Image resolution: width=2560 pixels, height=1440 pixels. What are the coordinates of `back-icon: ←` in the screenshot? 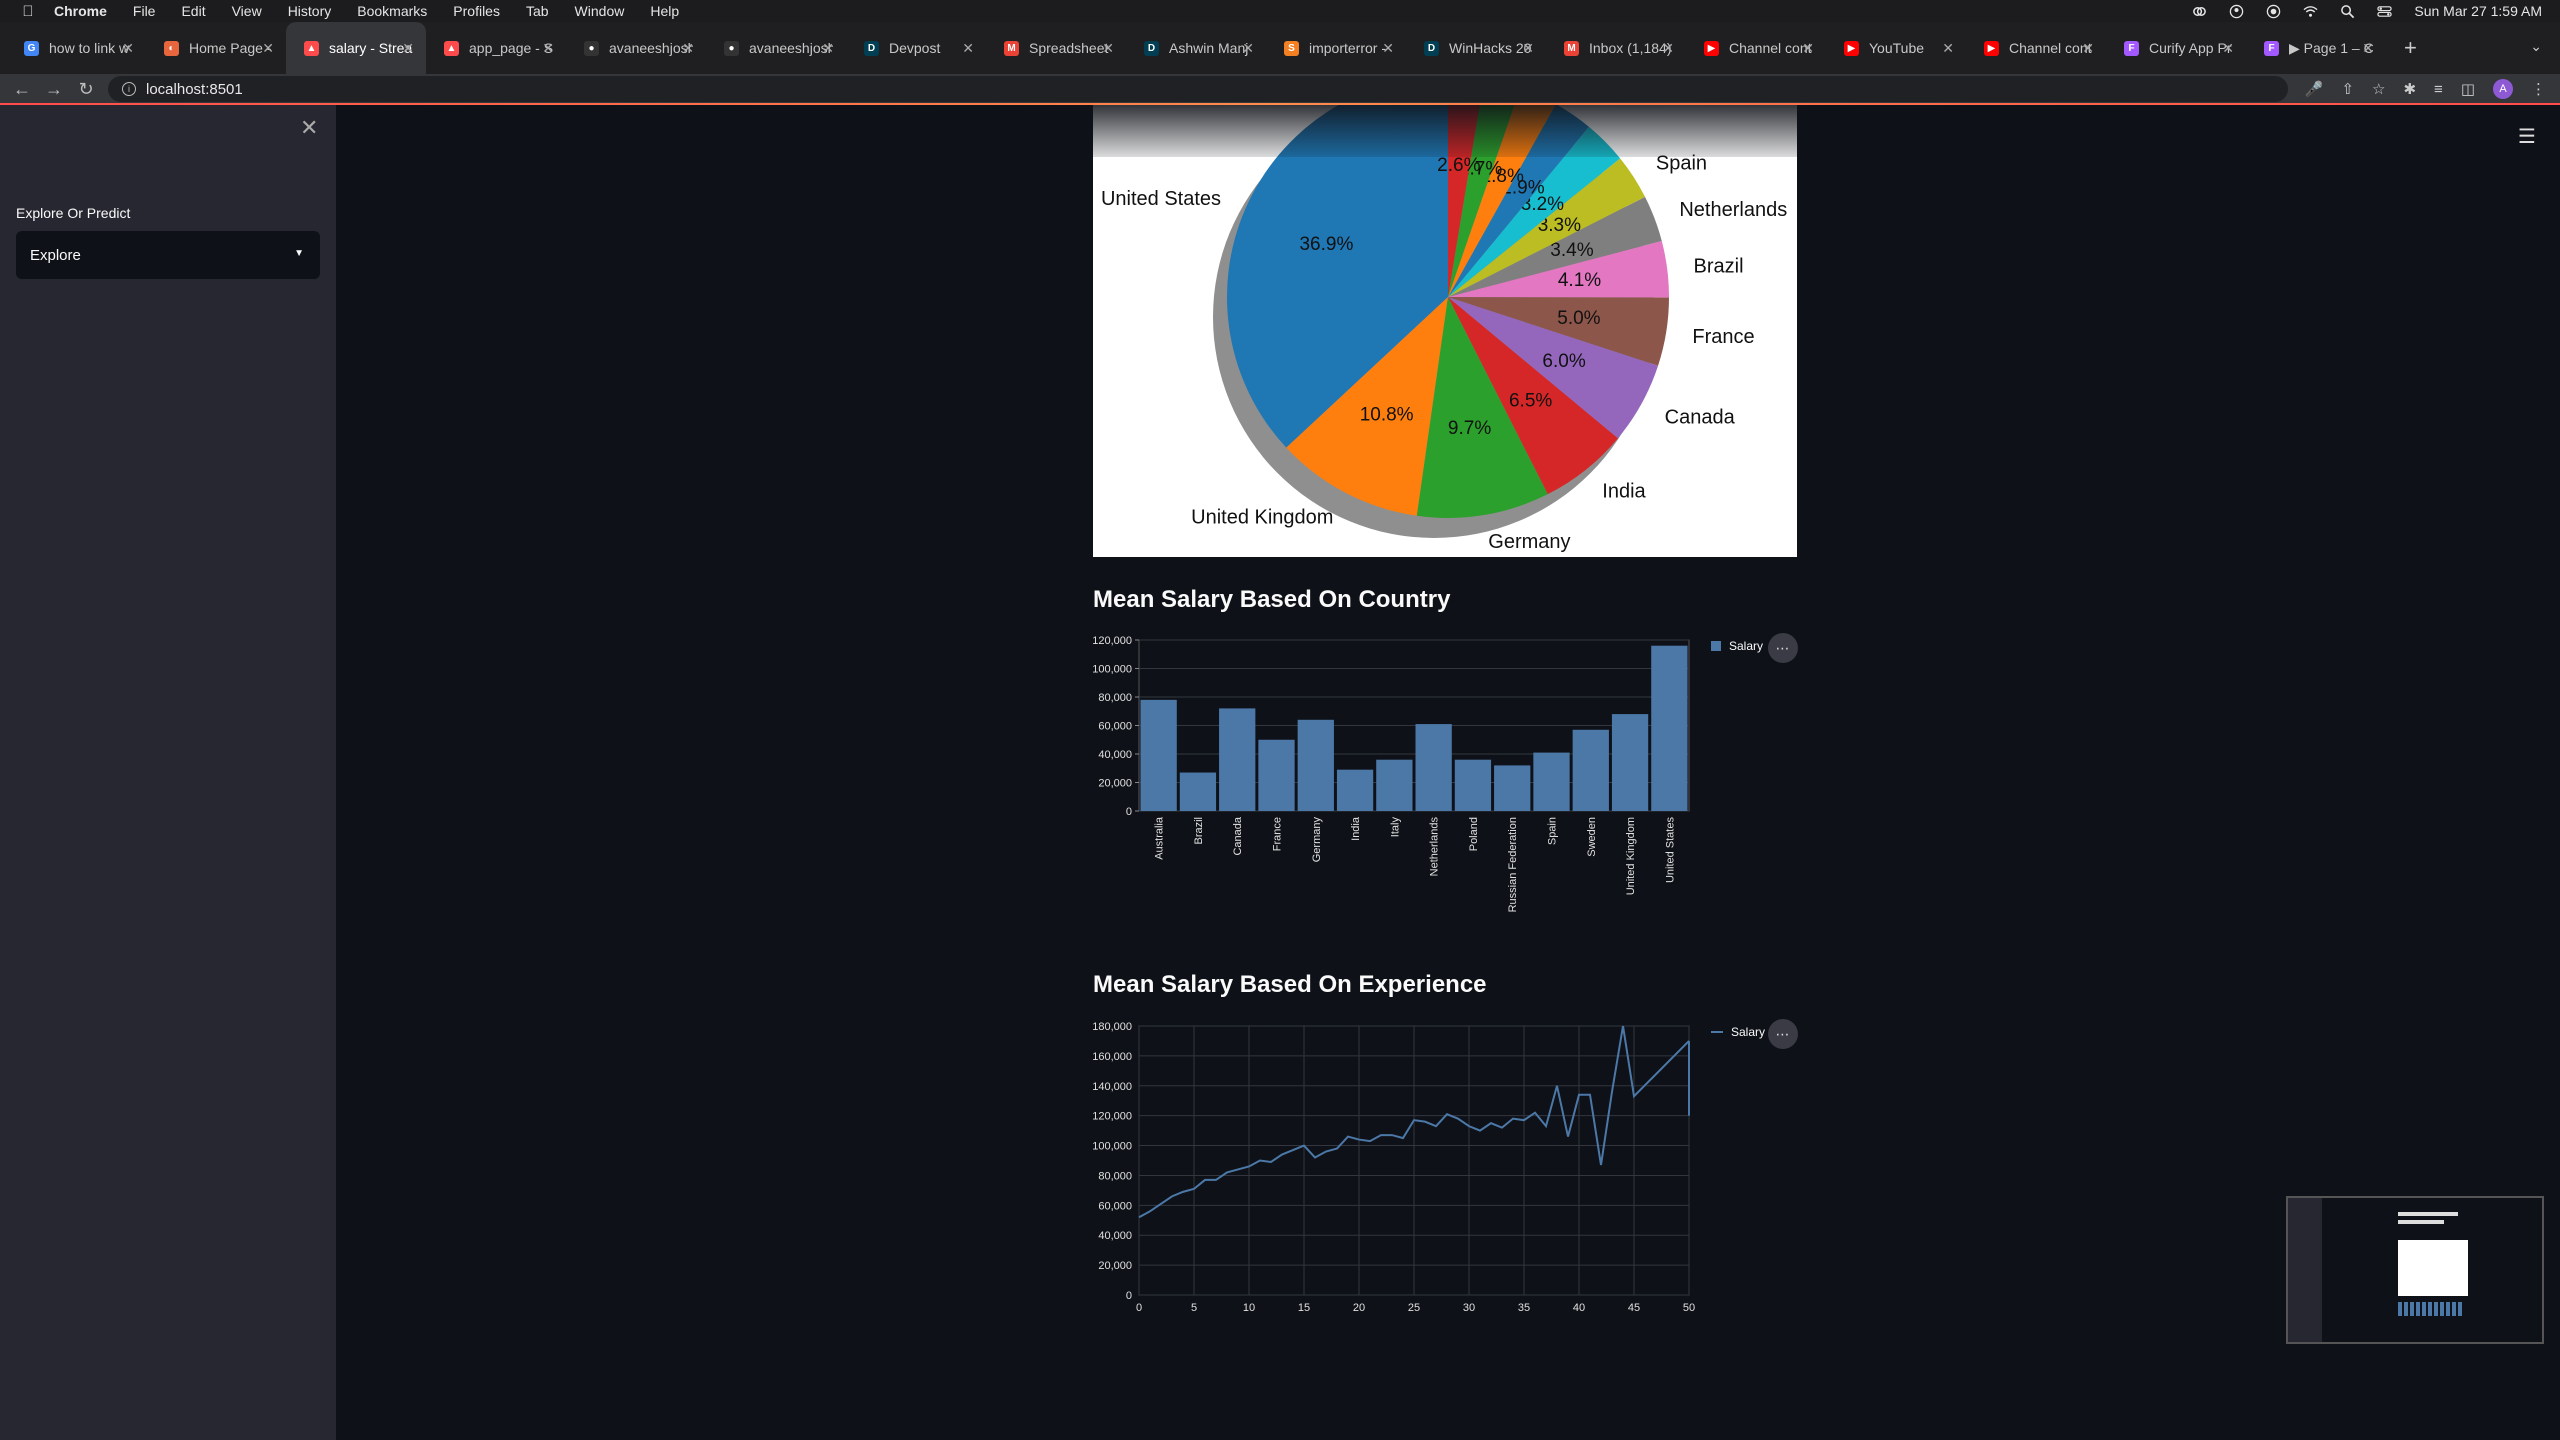 It's located at (22, 88).